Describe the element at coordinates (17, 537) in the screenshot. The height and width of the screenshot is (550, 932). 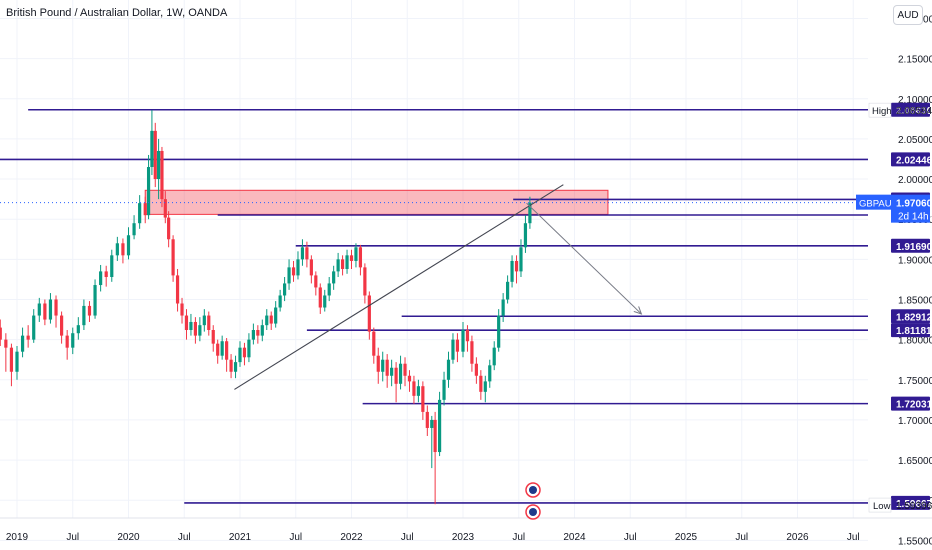
I see `x-tick-label: 2019` at that location.